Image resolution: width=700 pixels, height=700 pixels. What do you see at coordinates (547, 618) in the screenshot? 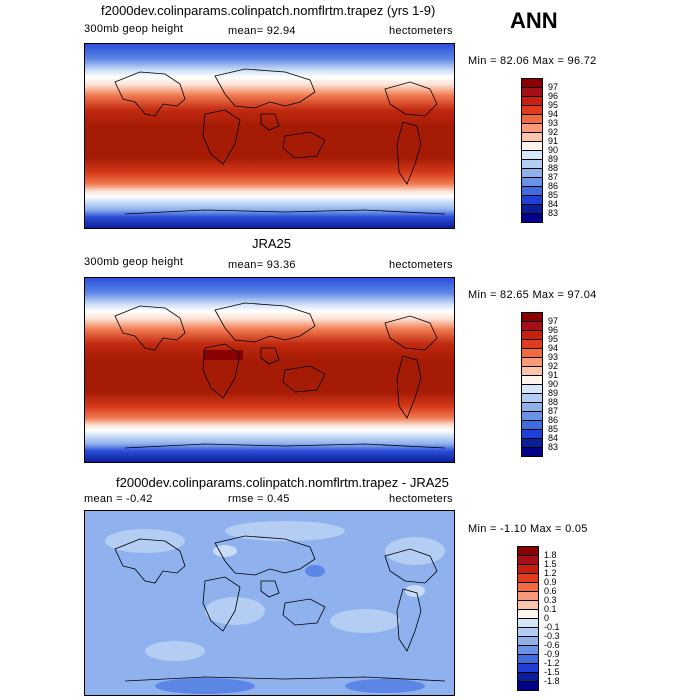
I see `colorbar-tick-label: 0` at bounding box center [547, 618].